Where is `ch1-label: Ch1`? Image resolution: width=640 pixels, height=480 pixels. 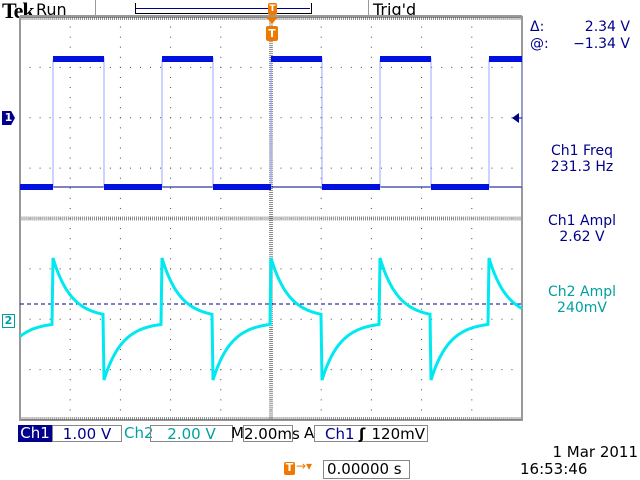 ch1-label: Ch1 is located at coordinates (35, 433).